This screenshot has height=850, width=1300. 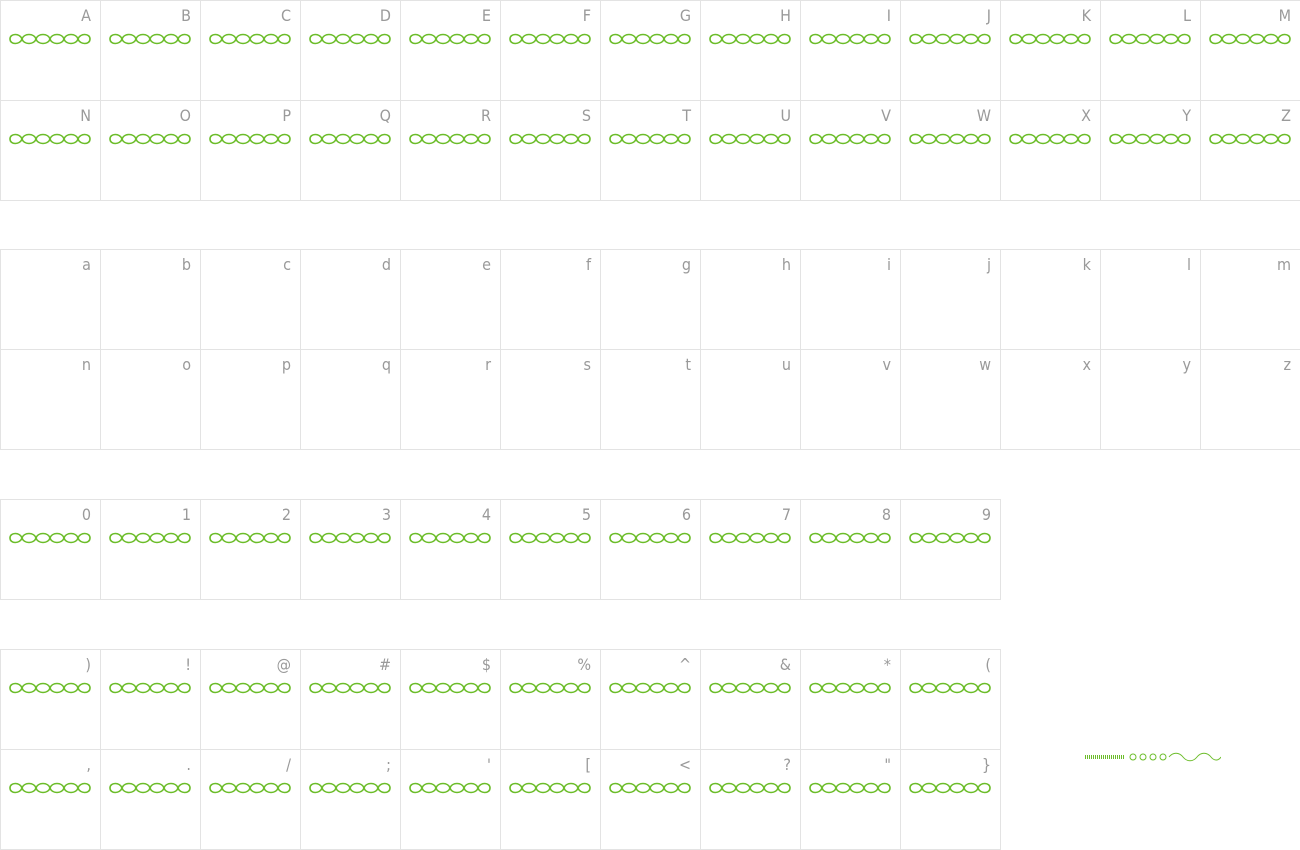 I want to click on glyph-cell: }, so click(x=950, y=799).